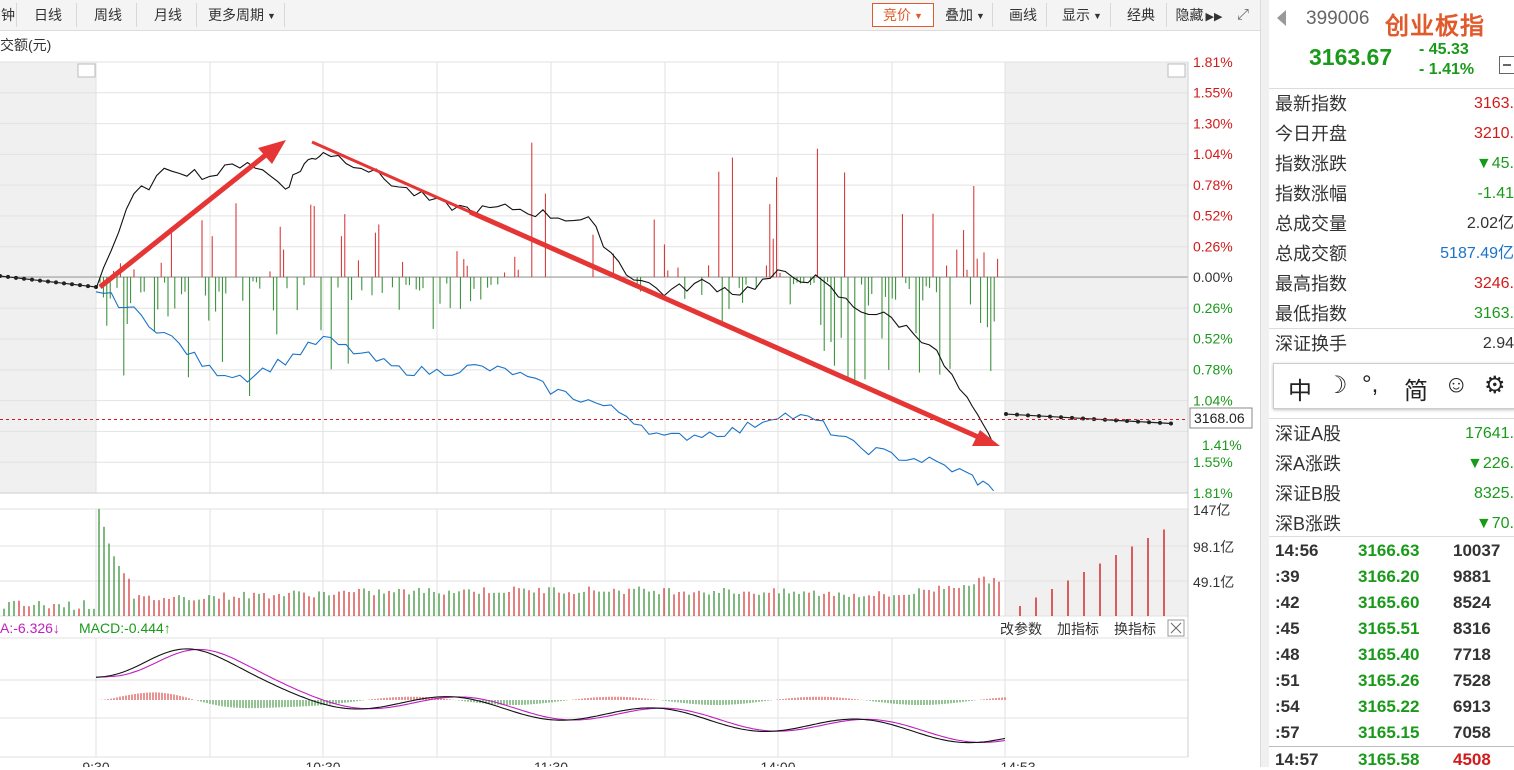 The image size is (1514, 770). I want to click on punctuation-icon: °,, so click(1370, 384).